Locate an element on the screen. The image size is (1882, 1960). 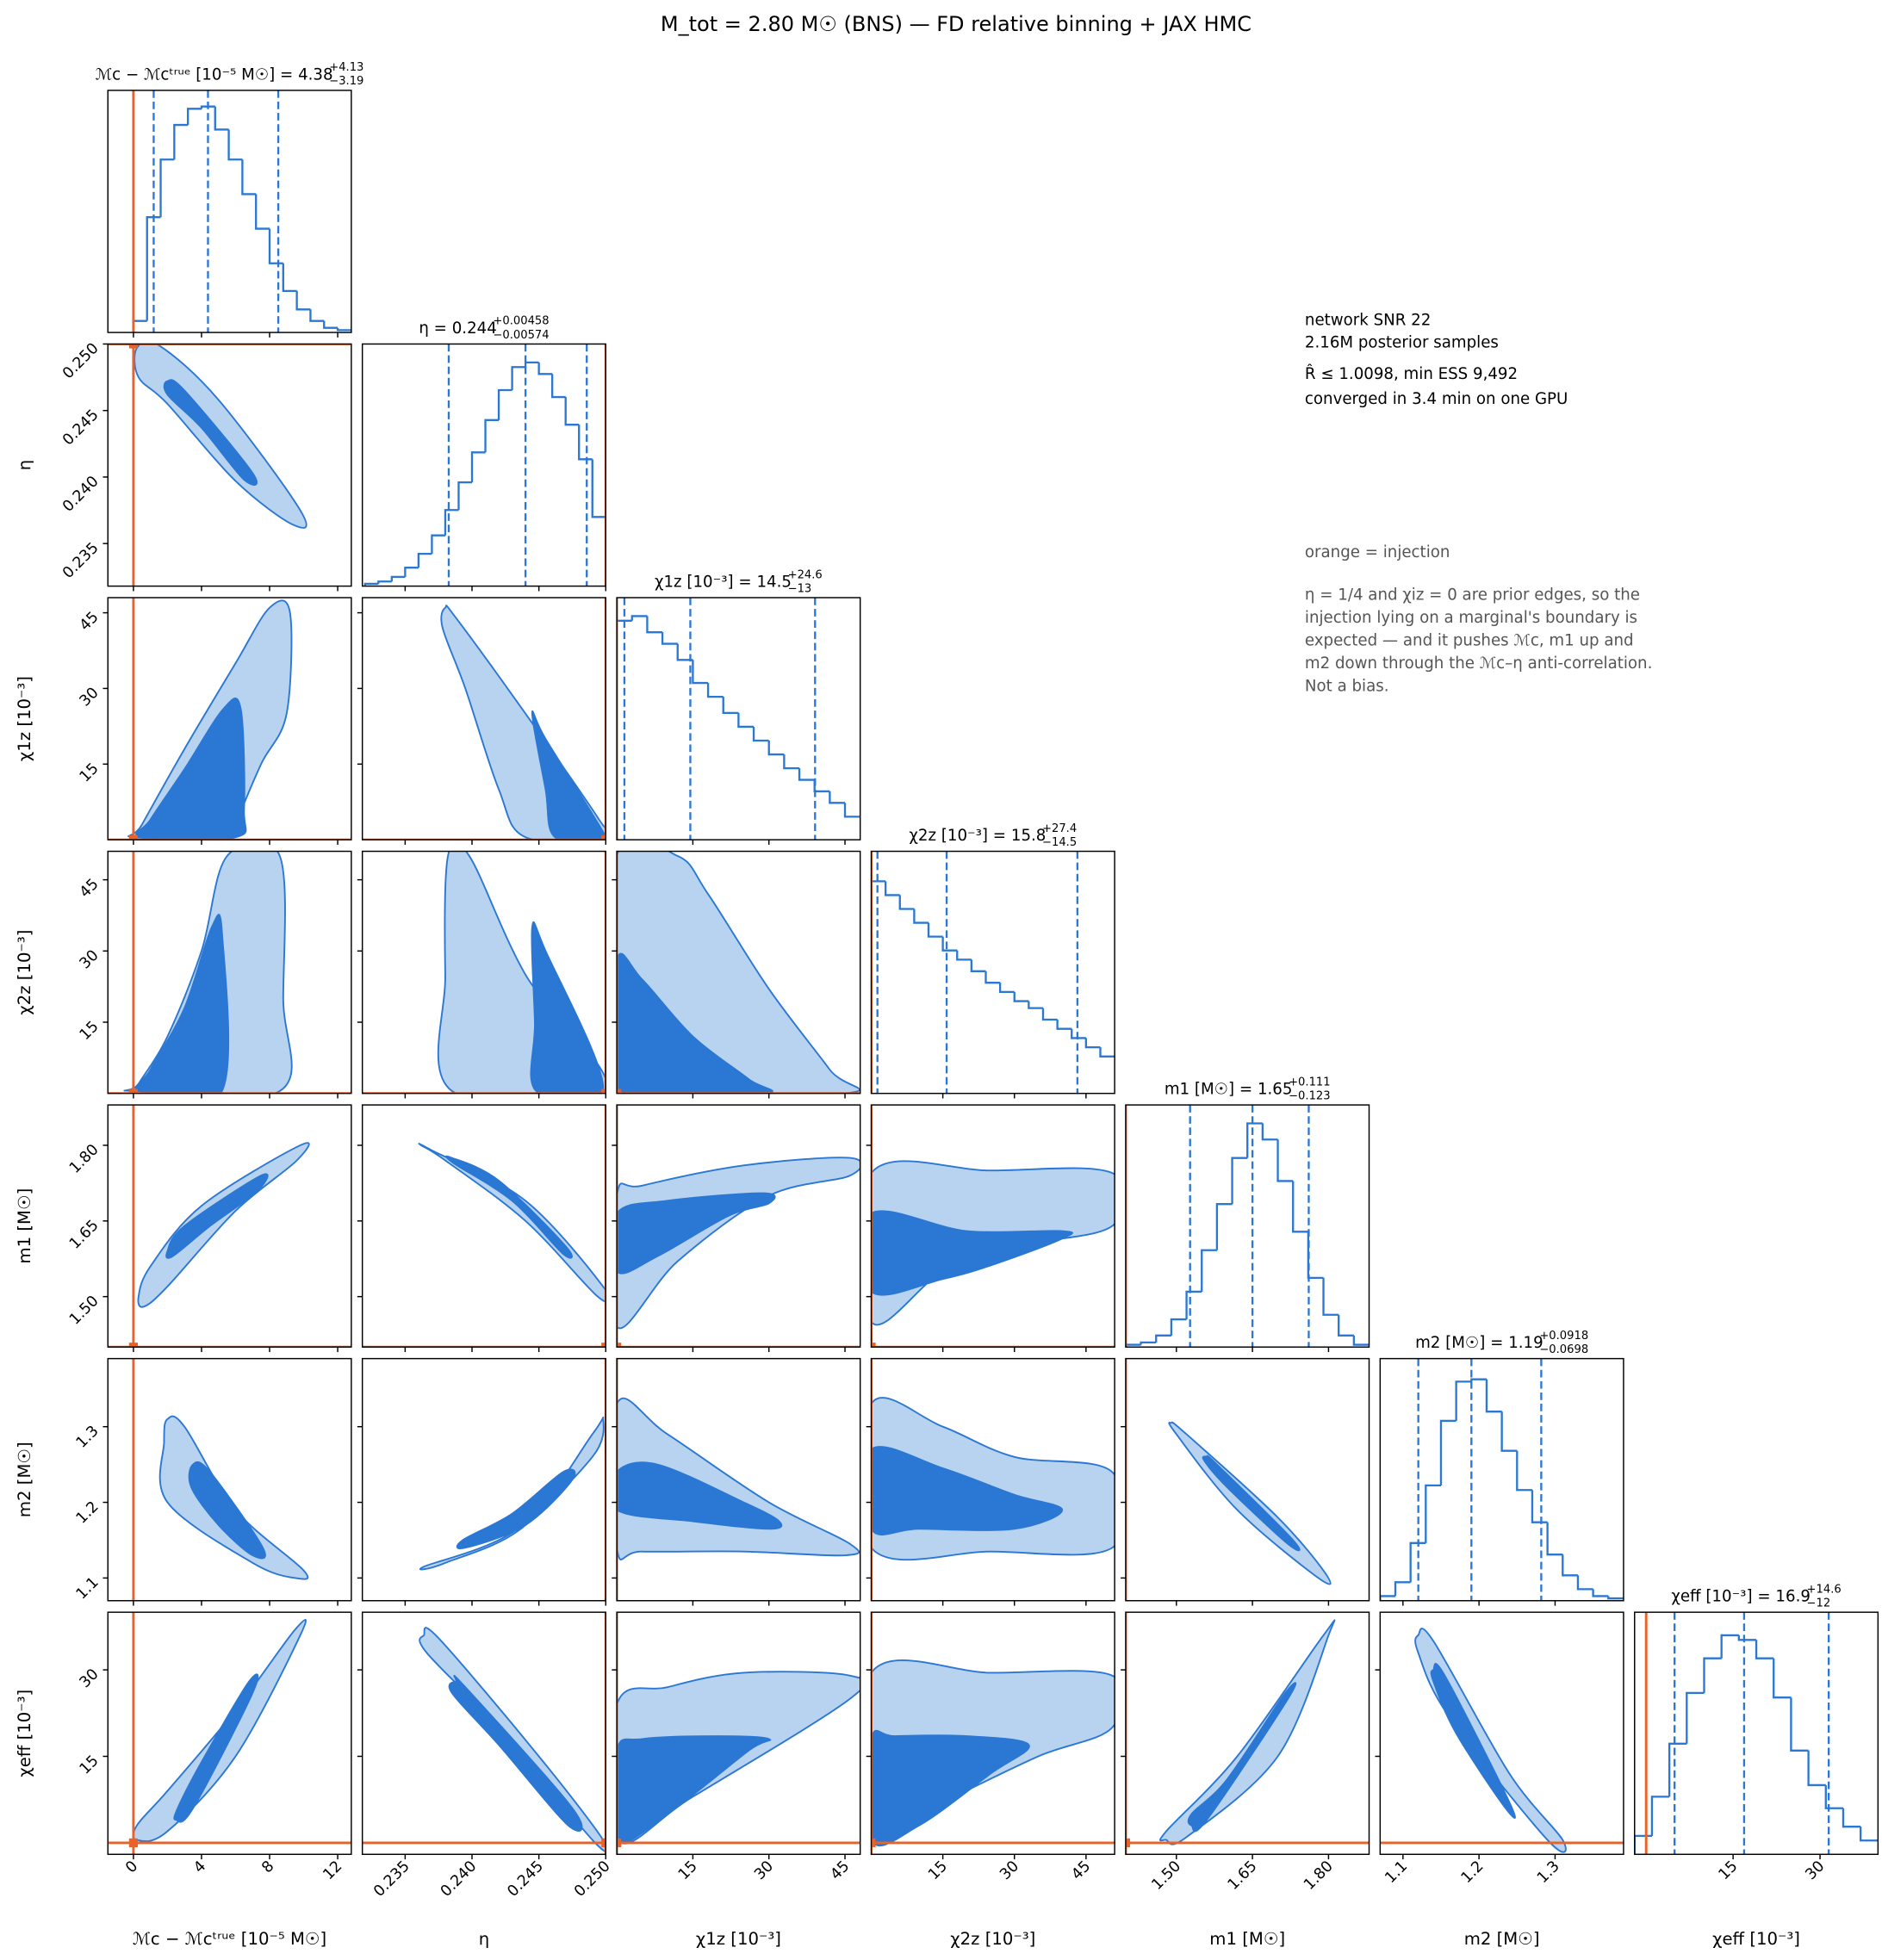
y-tick-label: 1.80 is located at coordinates (84, 1159).